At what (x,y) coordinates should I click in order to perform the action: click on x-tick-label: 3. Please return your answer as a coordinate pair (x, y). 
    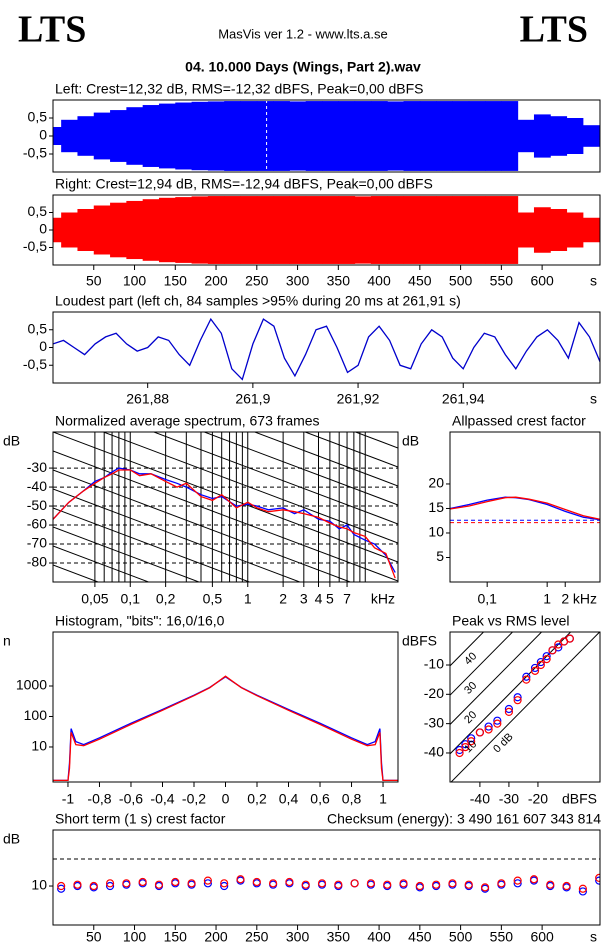
    Looking at the image, I should click on (304, 599).